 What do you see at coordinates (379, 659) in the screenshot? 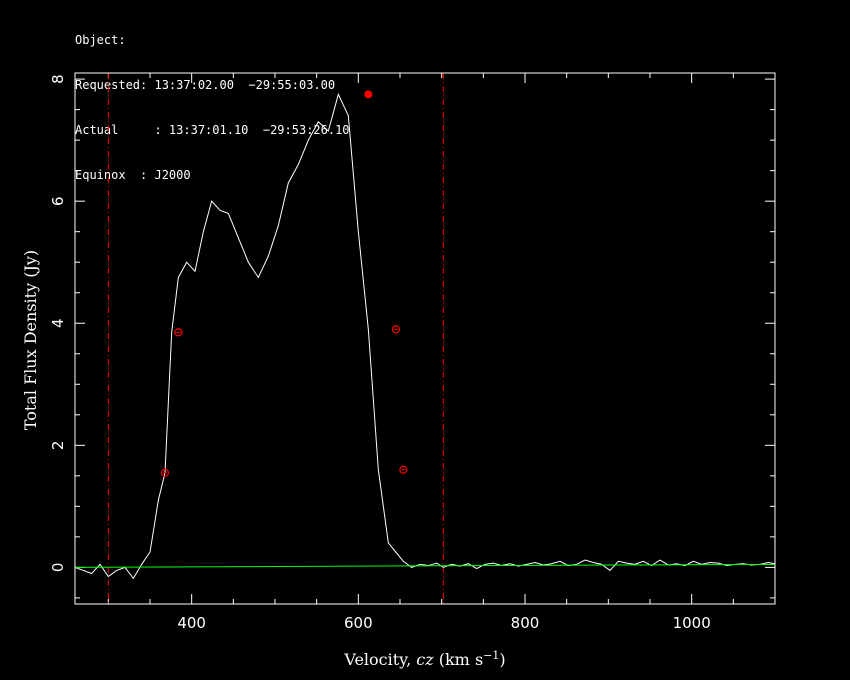
I see `x-axis-label-main: Velocity,` at bounding box center [379, 659].